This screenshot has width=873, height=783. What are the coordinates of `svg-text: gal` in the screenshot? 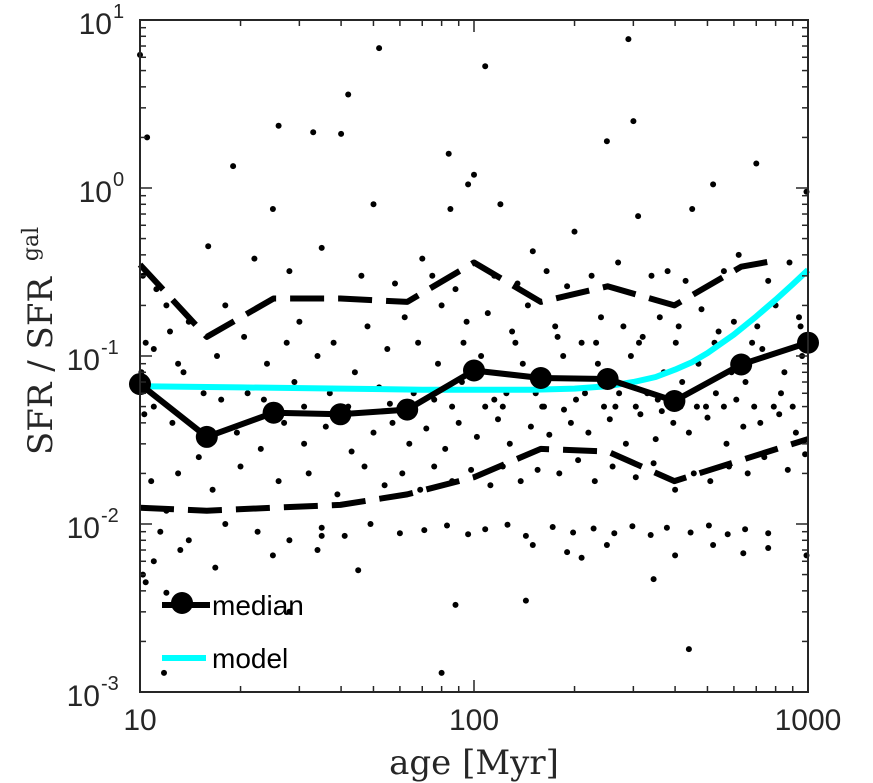 It's located at (31, 244).